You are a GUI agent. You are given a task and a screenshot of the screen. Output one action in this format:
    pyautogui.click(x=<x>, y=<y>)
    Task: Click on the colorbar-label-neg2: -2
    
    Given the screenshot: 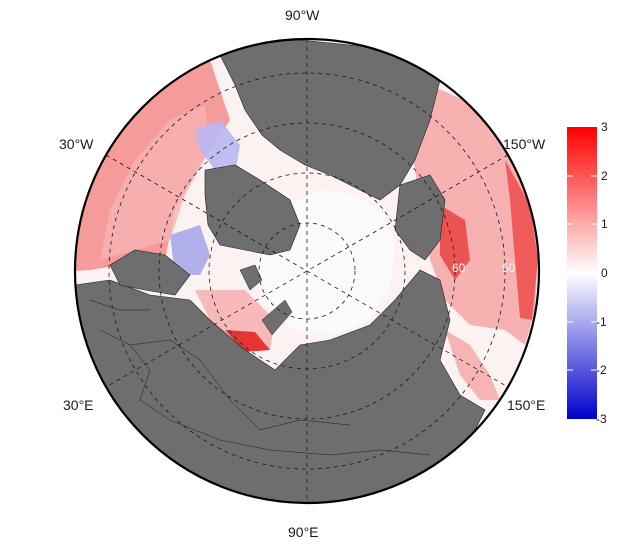 What is the action you would take?
    pyautogui.click(x=601, y=370)
    